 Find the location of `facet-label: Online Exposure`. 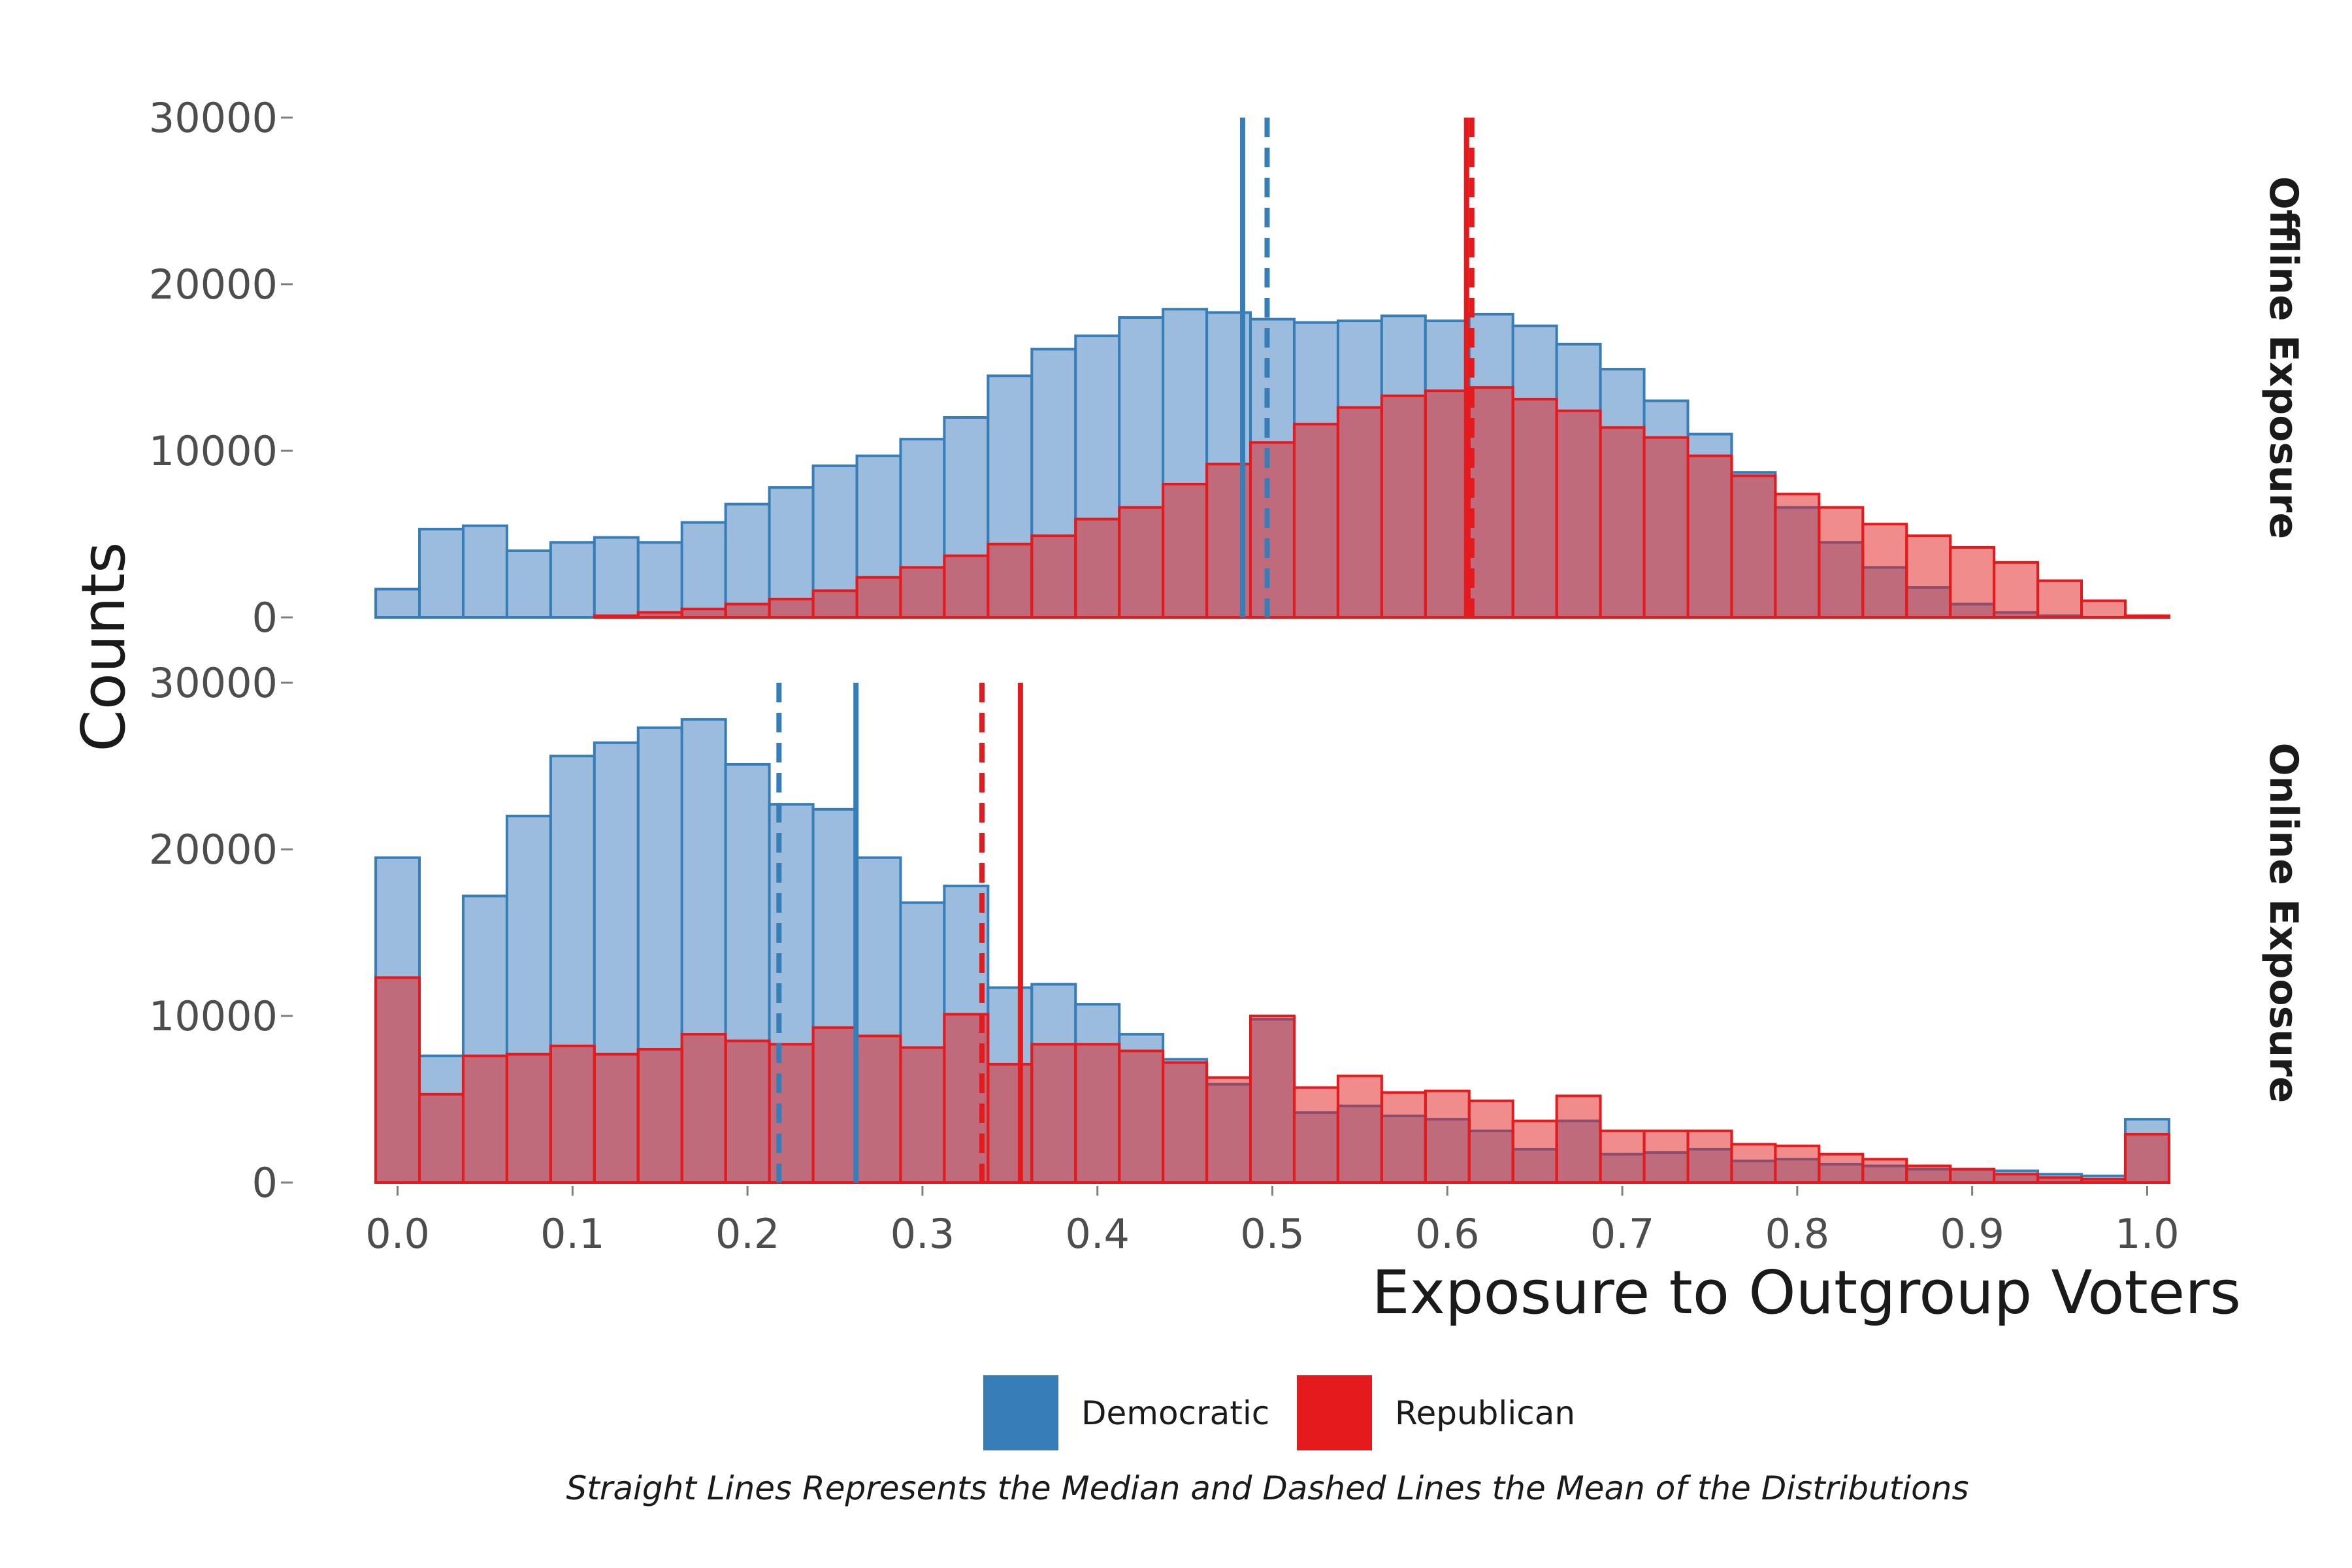

facet-label: Online Exposure is located at coordinates (2283, 923).